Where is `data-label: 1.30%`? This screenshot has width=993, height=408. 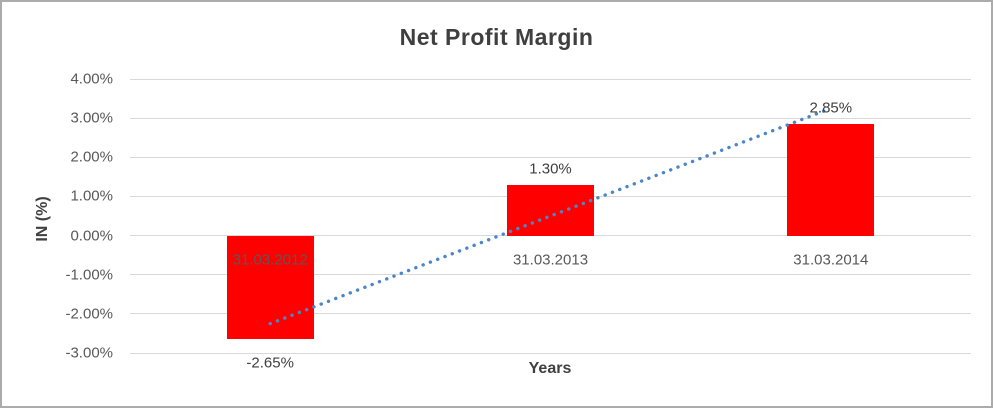
data-label: 1.30% is located at coordinates (550, 169).